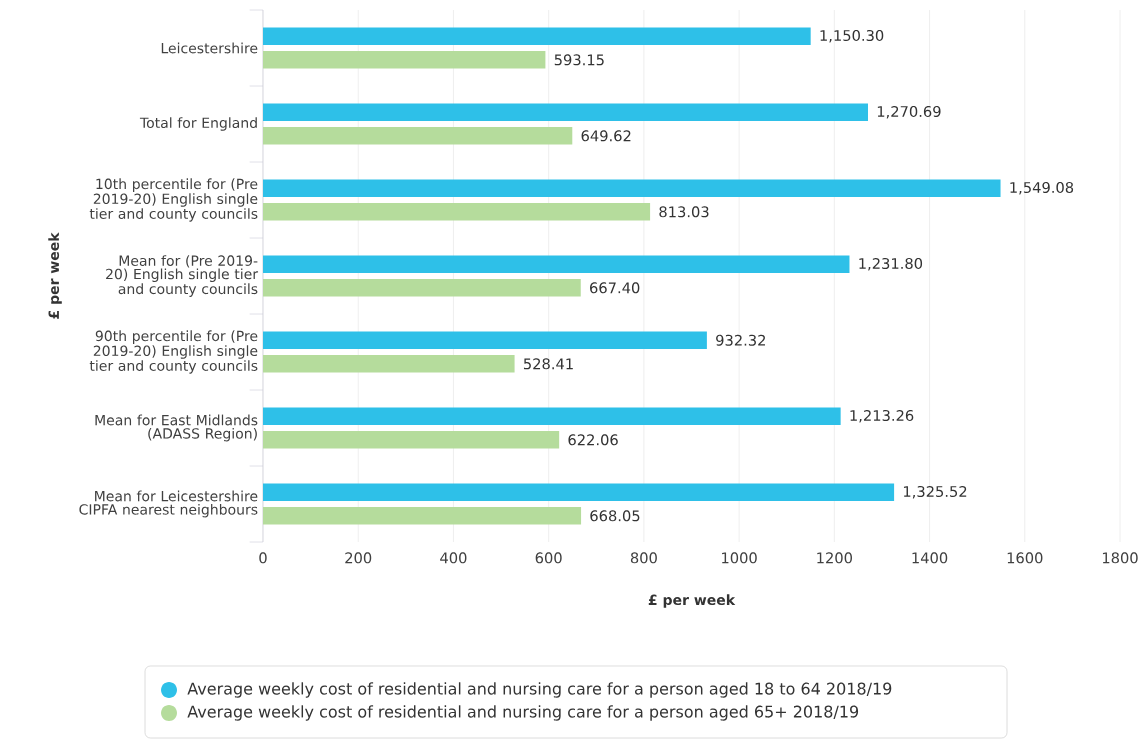 This screenshot has height=740, width=1146. Describe the element at coordinates (615, 516) in the screenshot. I see `data-label: 668.05` at that location.